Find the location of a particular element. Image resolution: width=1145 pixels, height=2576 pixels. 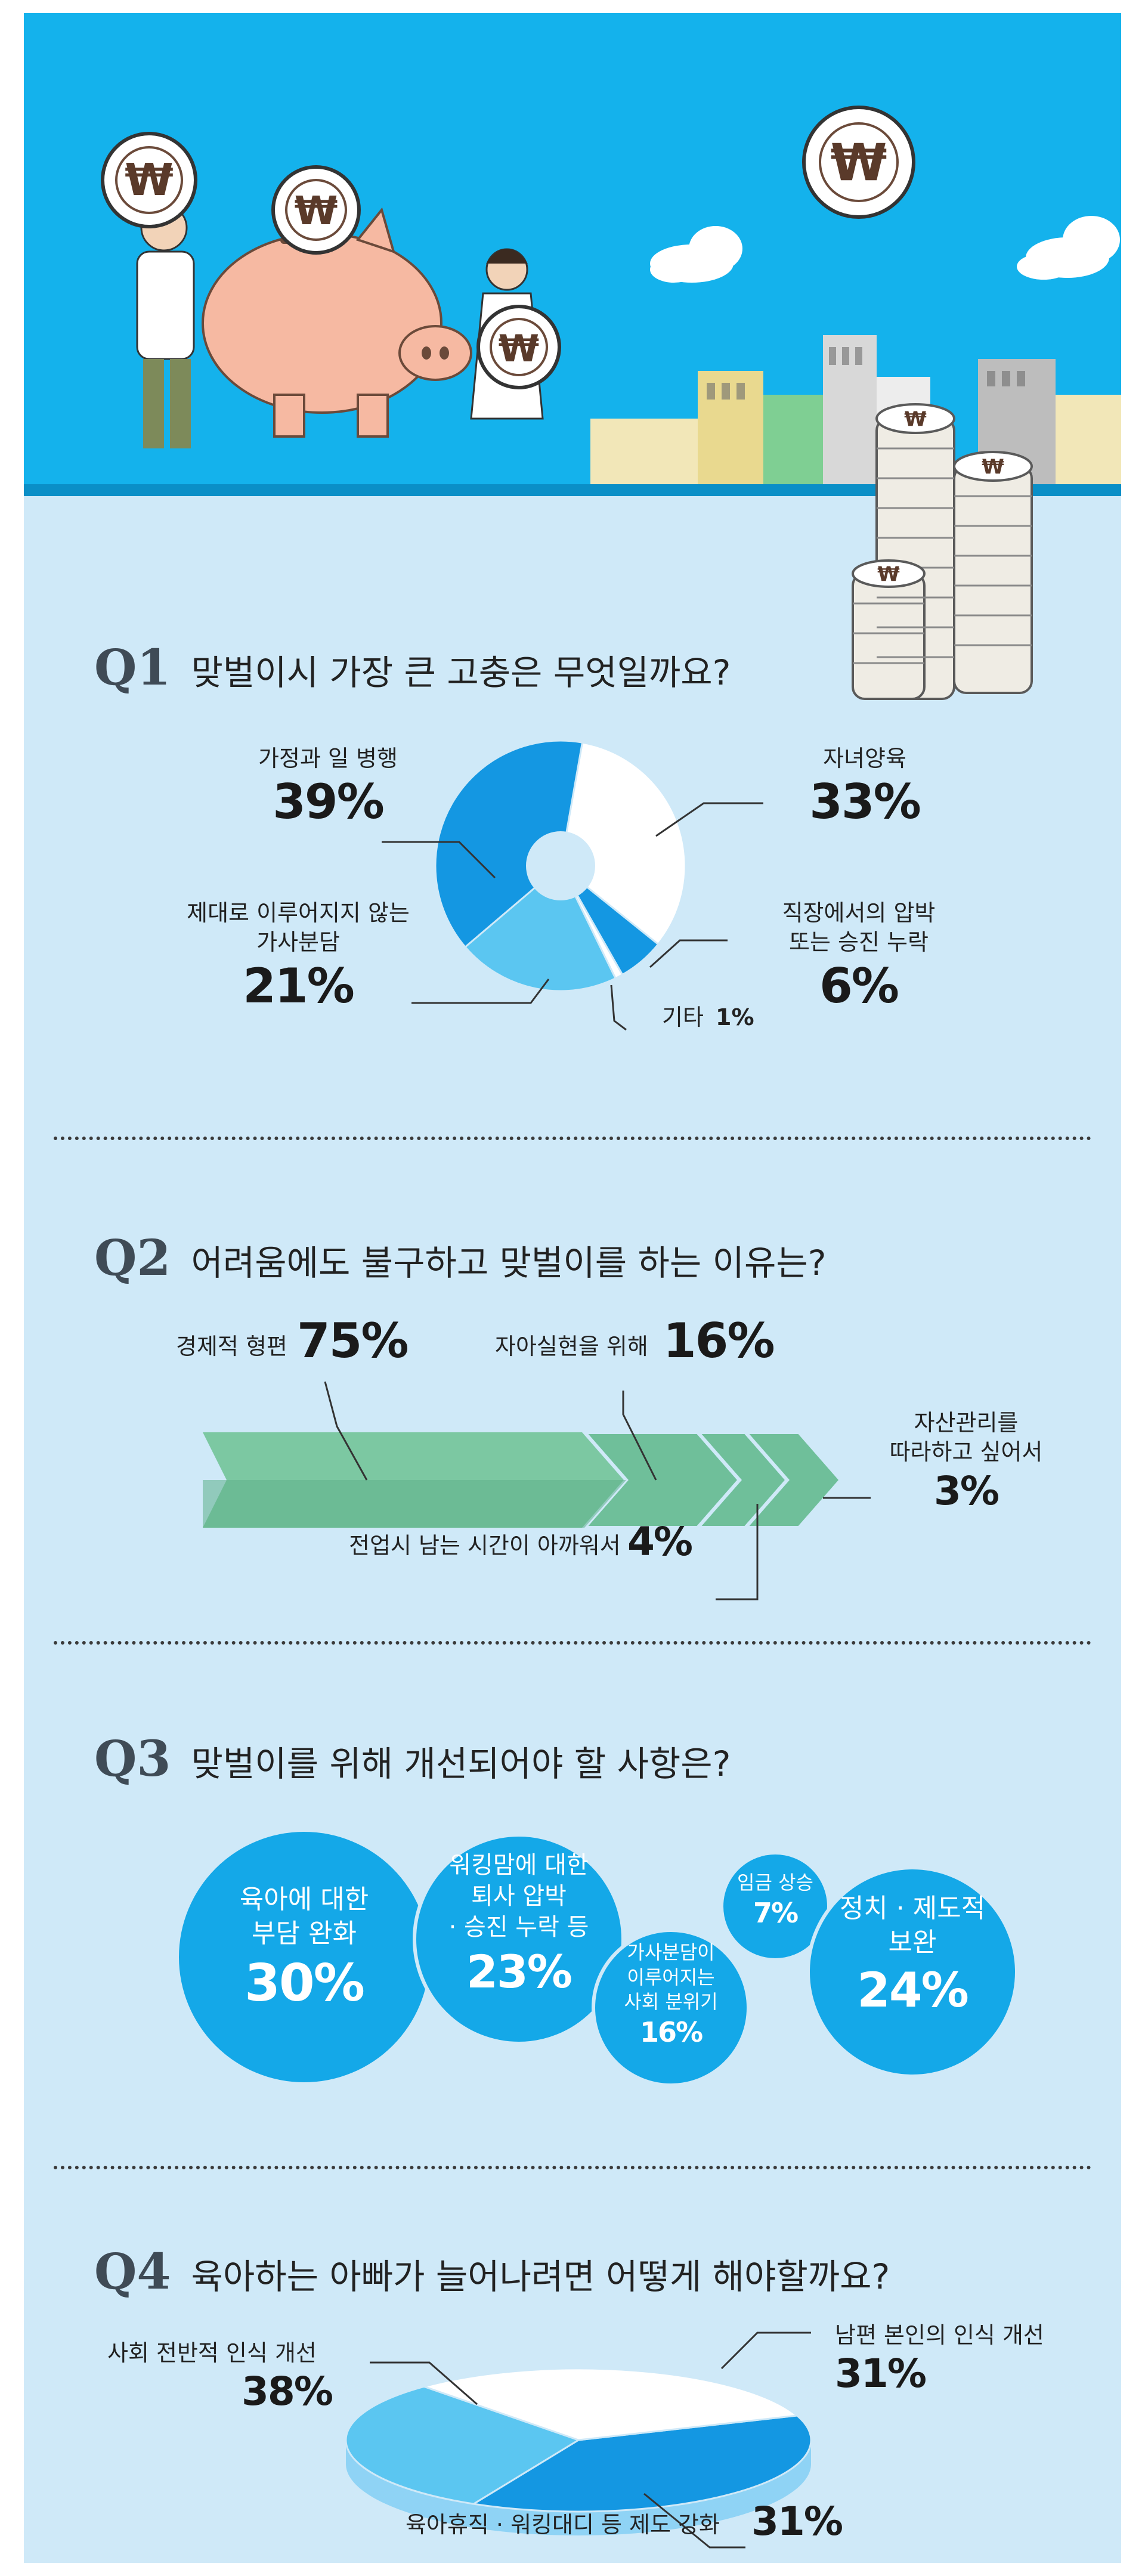

q1-question: 맞벌이시 가장 큰 고충은 무엇일까요? is located at coordinates (461, 672).